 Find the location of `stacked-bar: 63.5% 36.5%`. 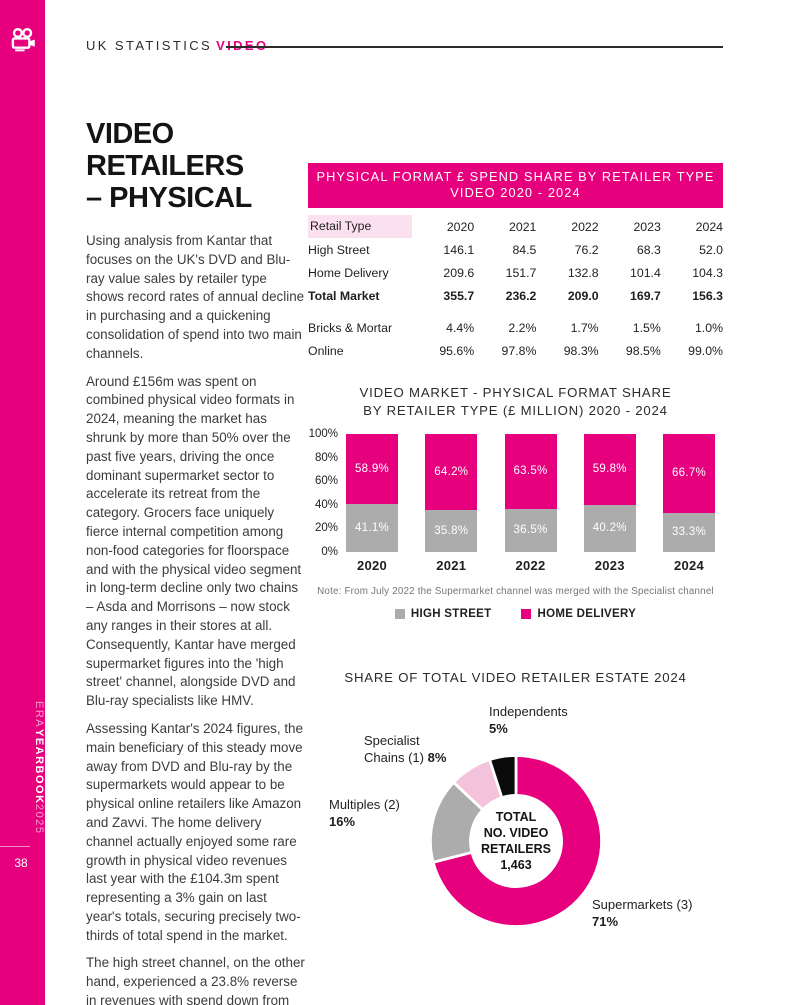

stacked-bar: 63.5% 36.5% is located at coordinates (530, 493).